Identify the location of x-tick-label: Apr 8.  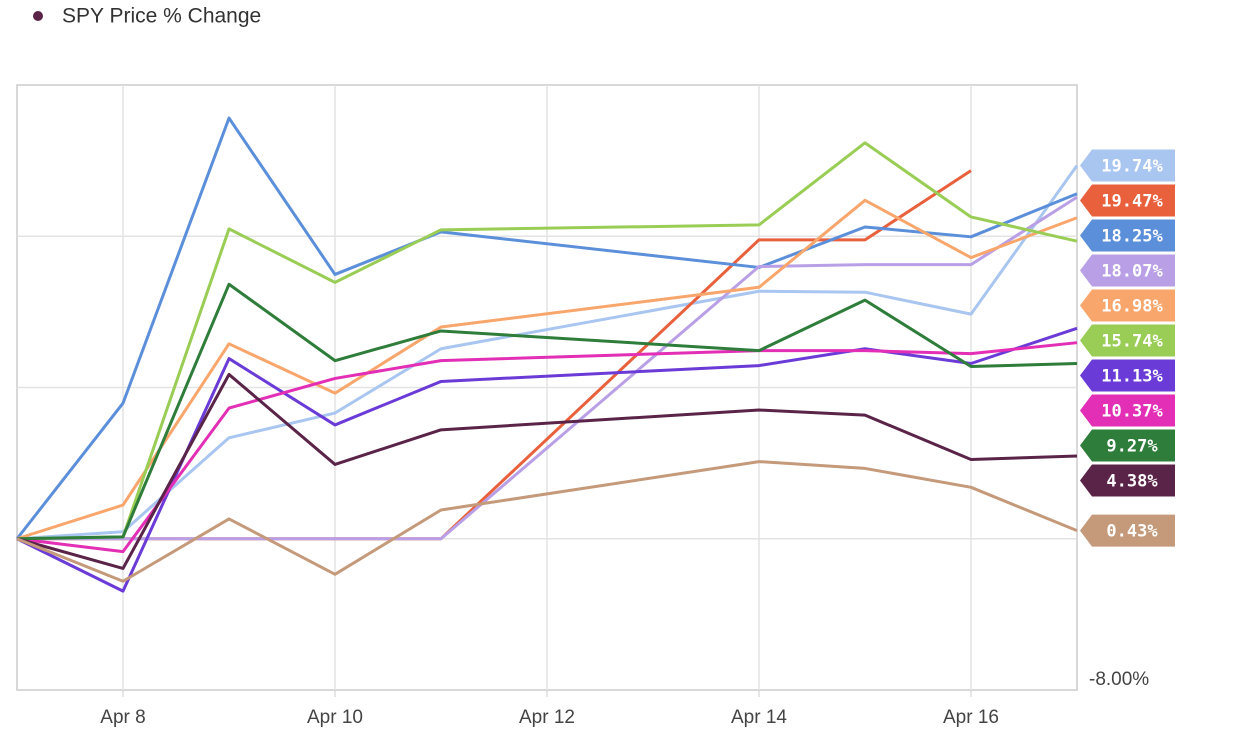
(122, 717).